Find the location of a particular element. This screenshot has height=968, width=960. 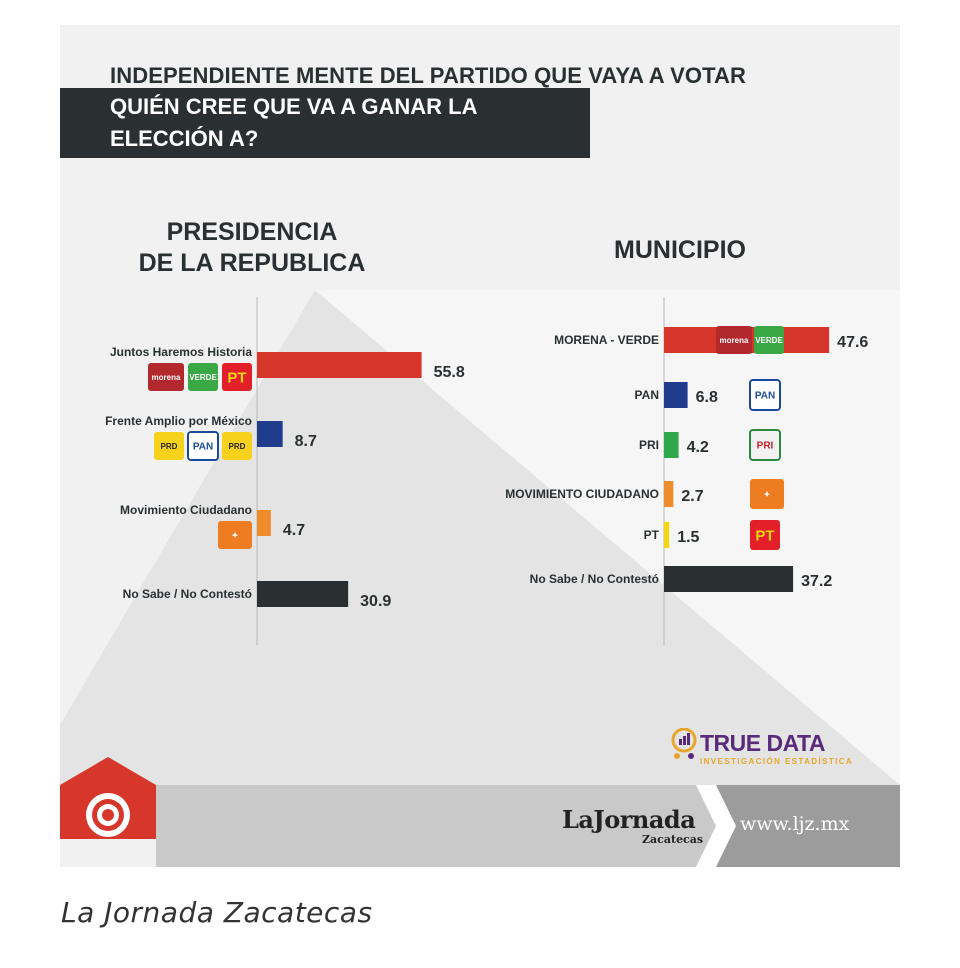

category-label: MOVIMIENTO CIUDADANO is located at coordinates (582, 494).